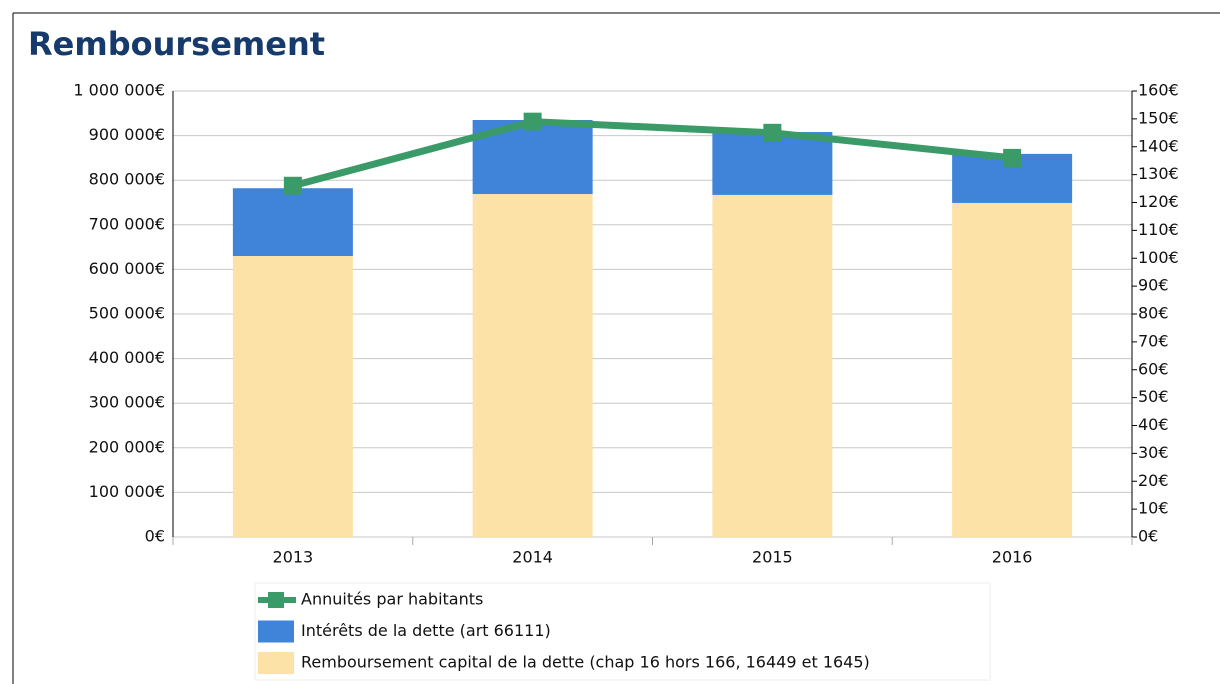 This screenshot has height=684, width=1220. I want to click on legend-label: Intérêts de la dette (art 66111), so click(426, 630).